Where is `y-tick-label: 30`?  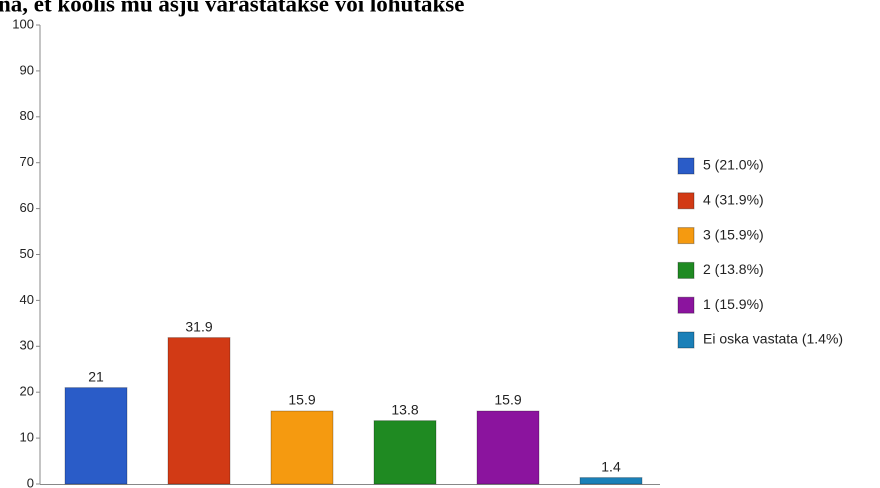 y-tick-label: 30 is located at coordinates (27, 345).